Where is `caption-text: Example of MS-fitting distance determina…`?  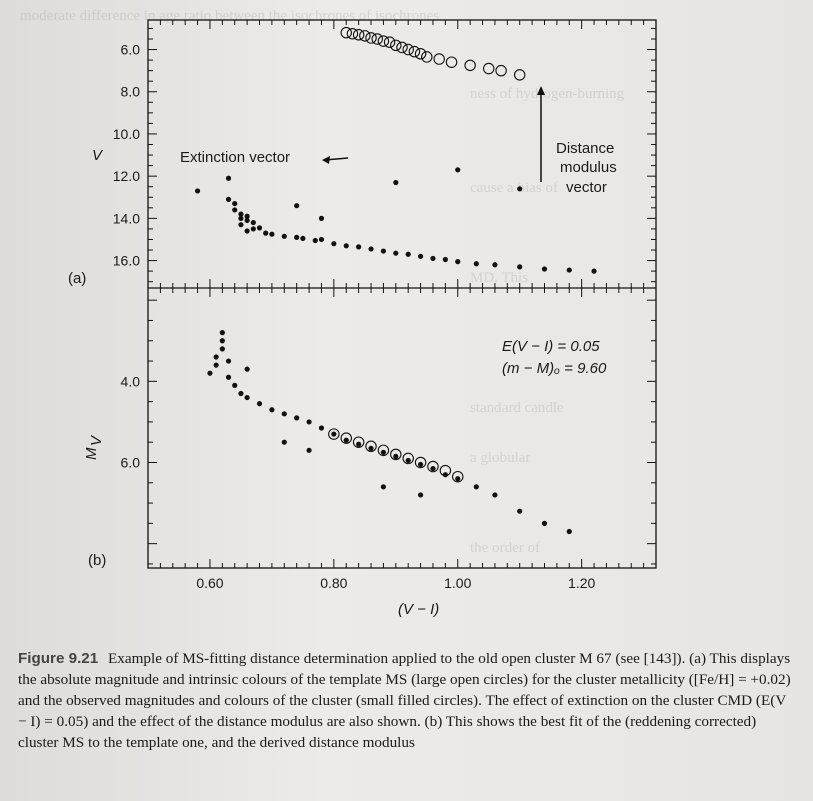
caption-text: Example of MS-fitting distance determina… is located at coordinates (404, 700).